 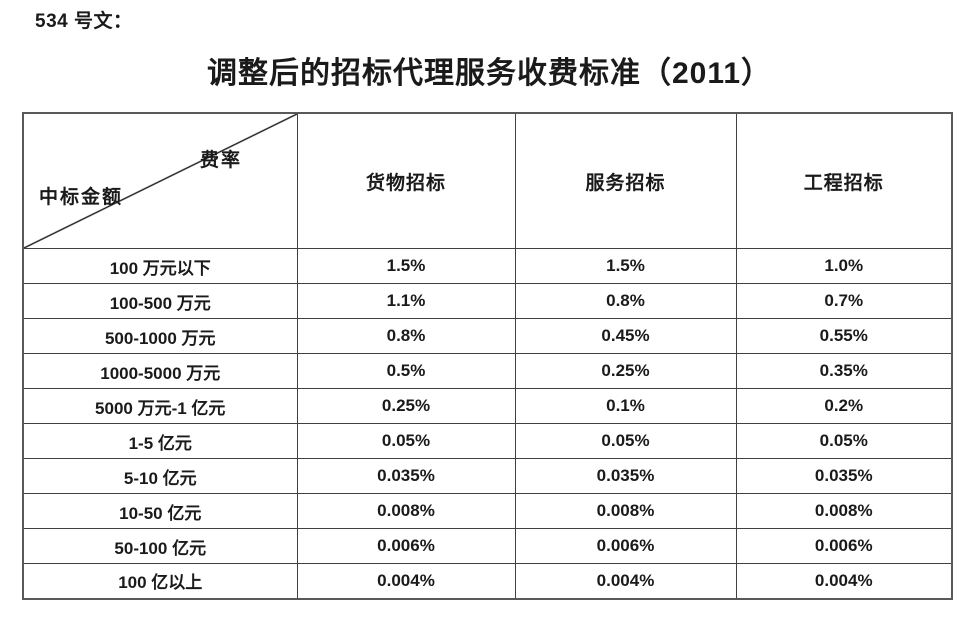 I want to click on doc-number-label: 534 号文：, so click(x=84, y=21).